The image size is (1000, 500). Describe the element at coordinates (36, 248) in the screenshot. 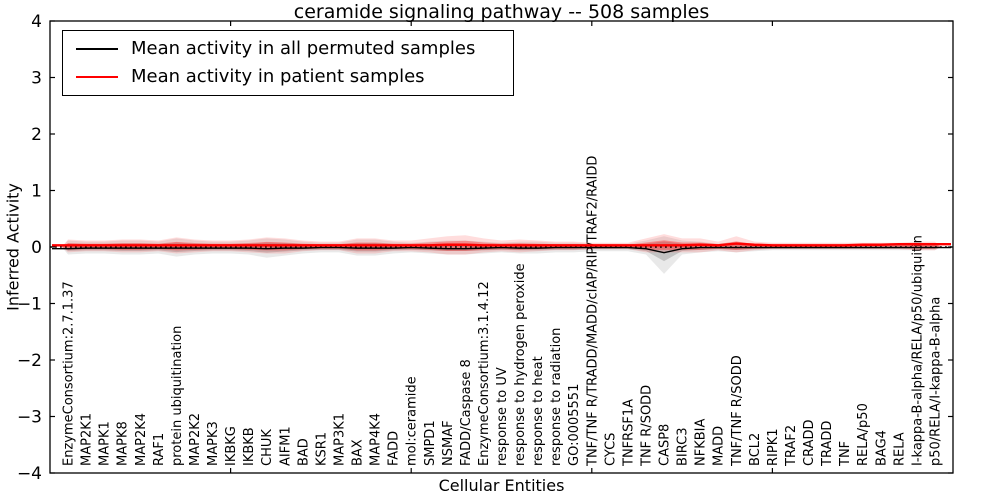

I see `y-tick-label: 0` at that location.